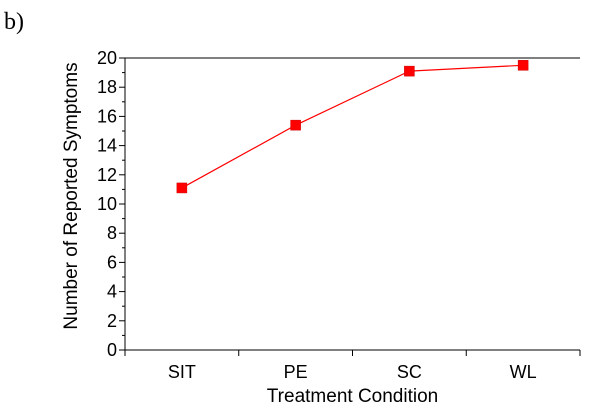  I want to click on y-axis-label: Number of Reported Symptoms, so click(71, 195).